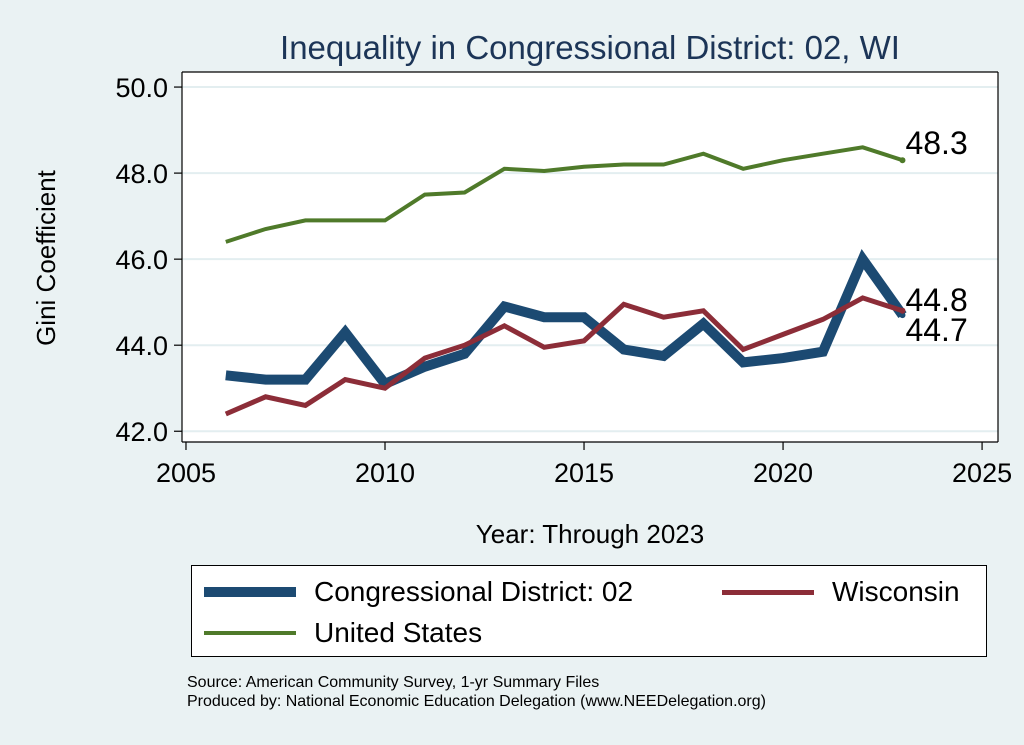 This screenshot has width=1024, height=745. What do you see at coordinates (474, 591) in the screenshot?
I see `legend-label-district: Congressional District: 02` at bounding box center [474, 591].